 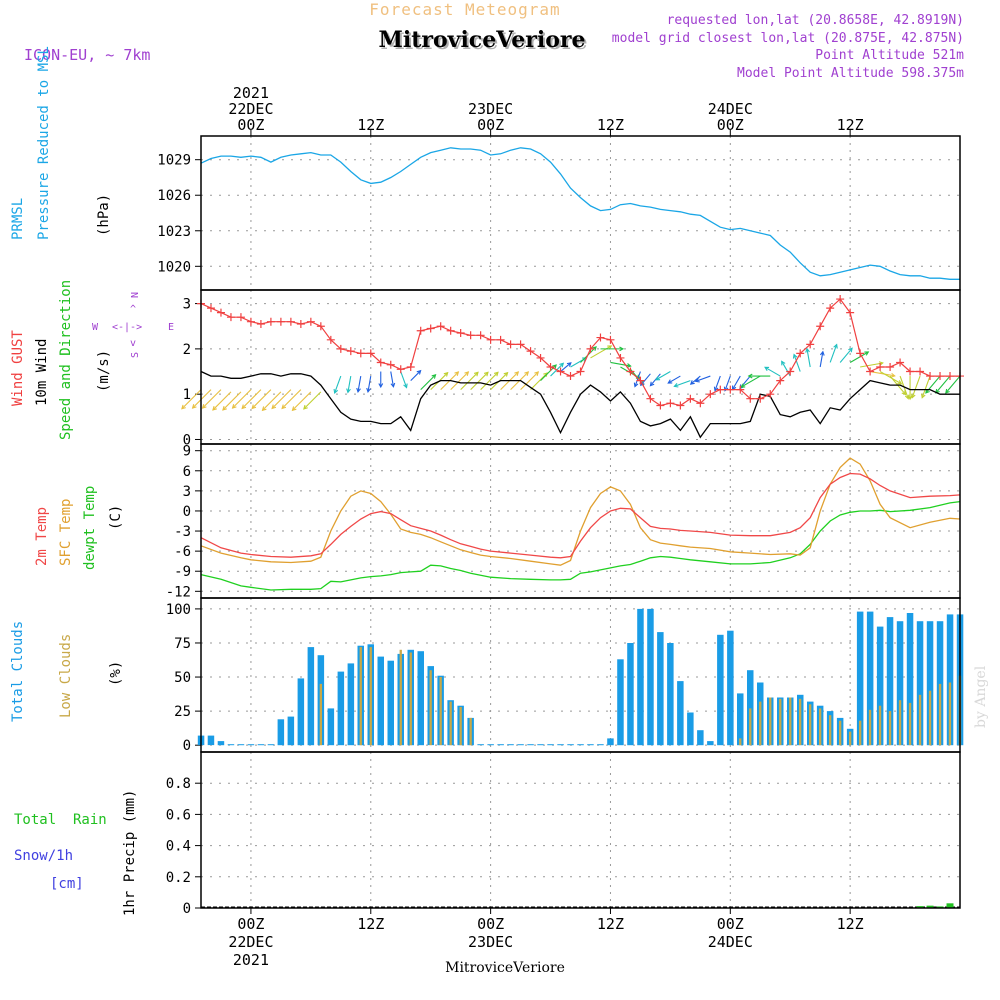 I want to click on temp-ytick-label: 9, so click(x=187, y=452).